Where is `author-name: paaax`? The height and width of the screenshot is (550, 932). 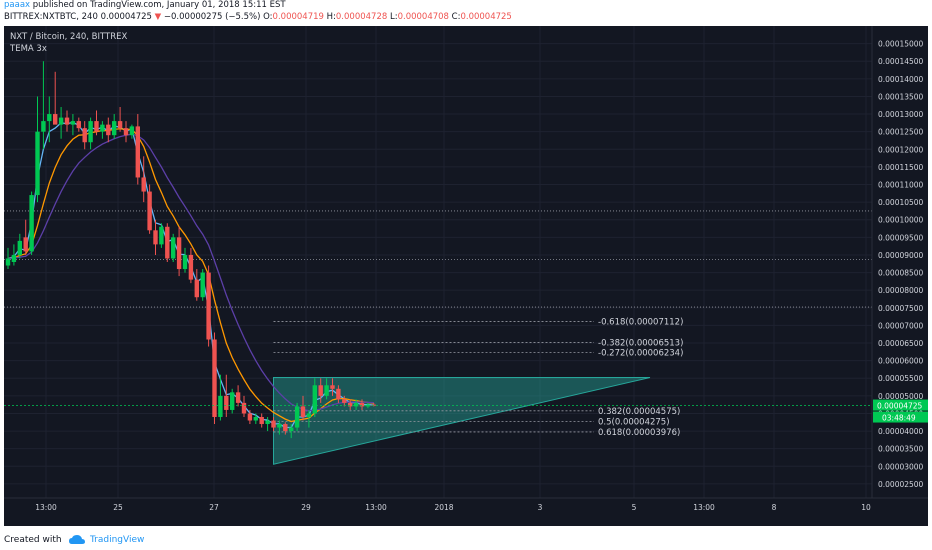 author-name: paaax is located at coordinates (17, 5).